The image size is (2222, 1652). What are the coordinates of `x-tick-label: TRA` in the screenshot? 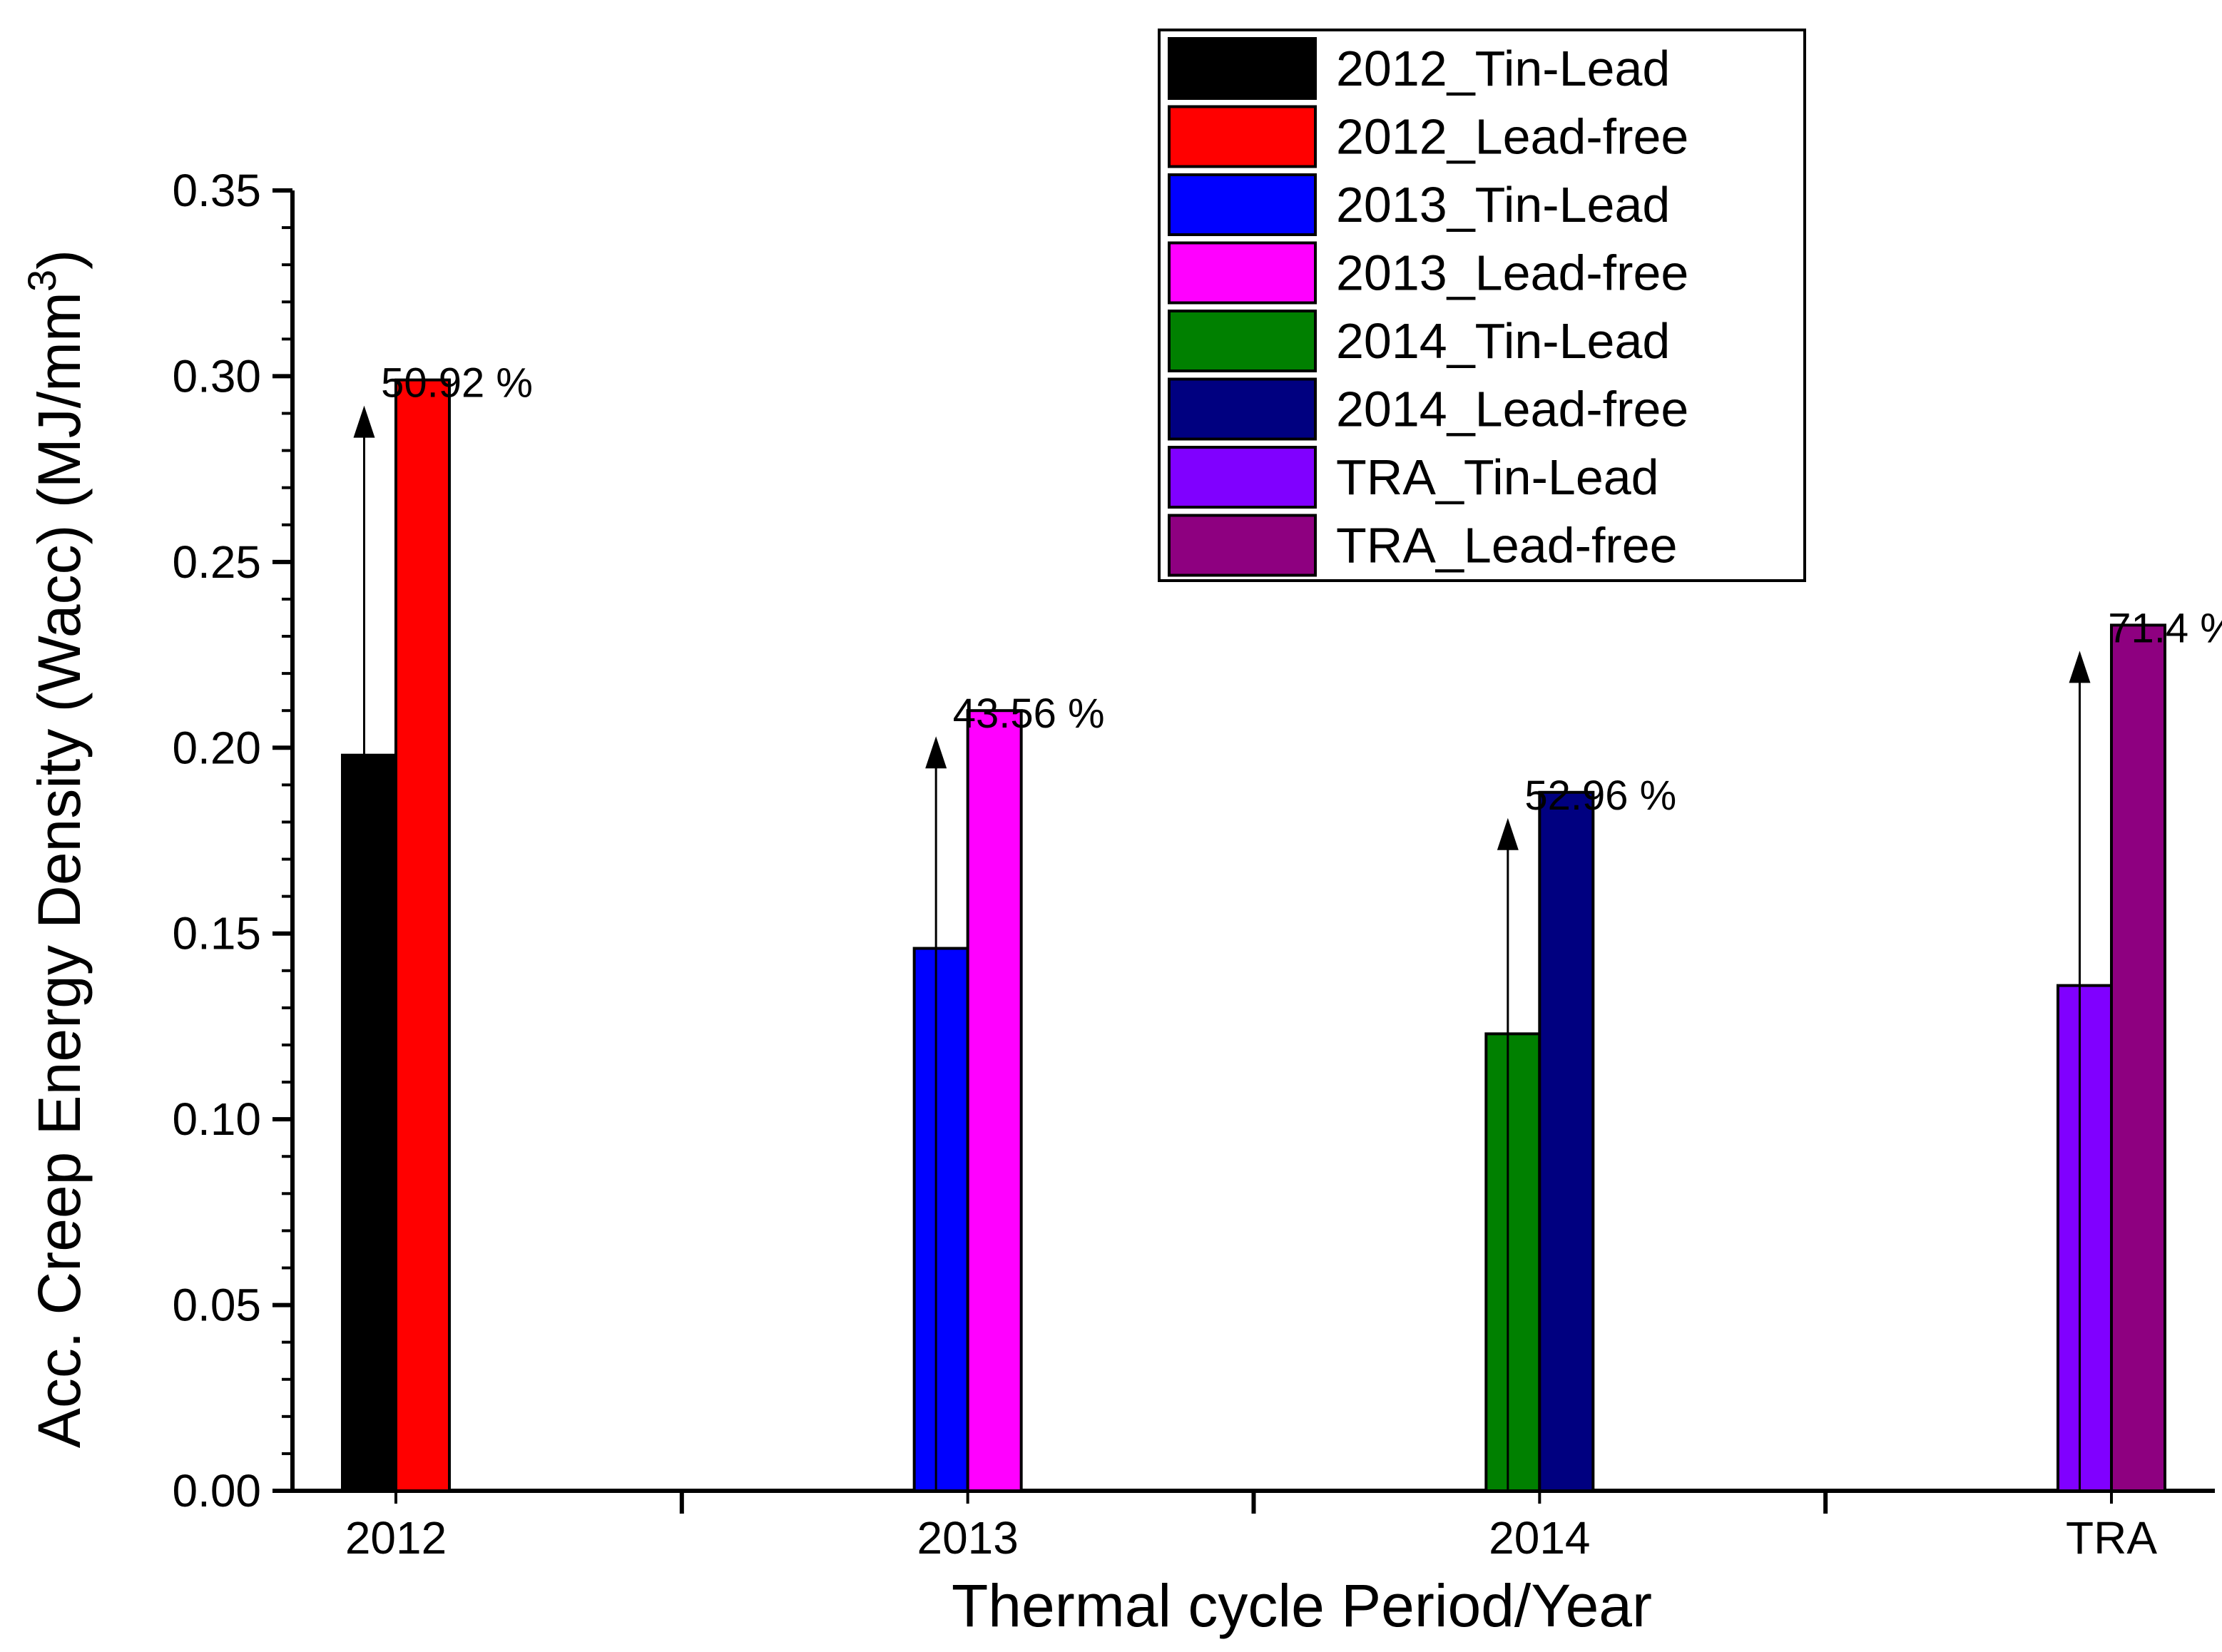 It's located at (2111, 1538).